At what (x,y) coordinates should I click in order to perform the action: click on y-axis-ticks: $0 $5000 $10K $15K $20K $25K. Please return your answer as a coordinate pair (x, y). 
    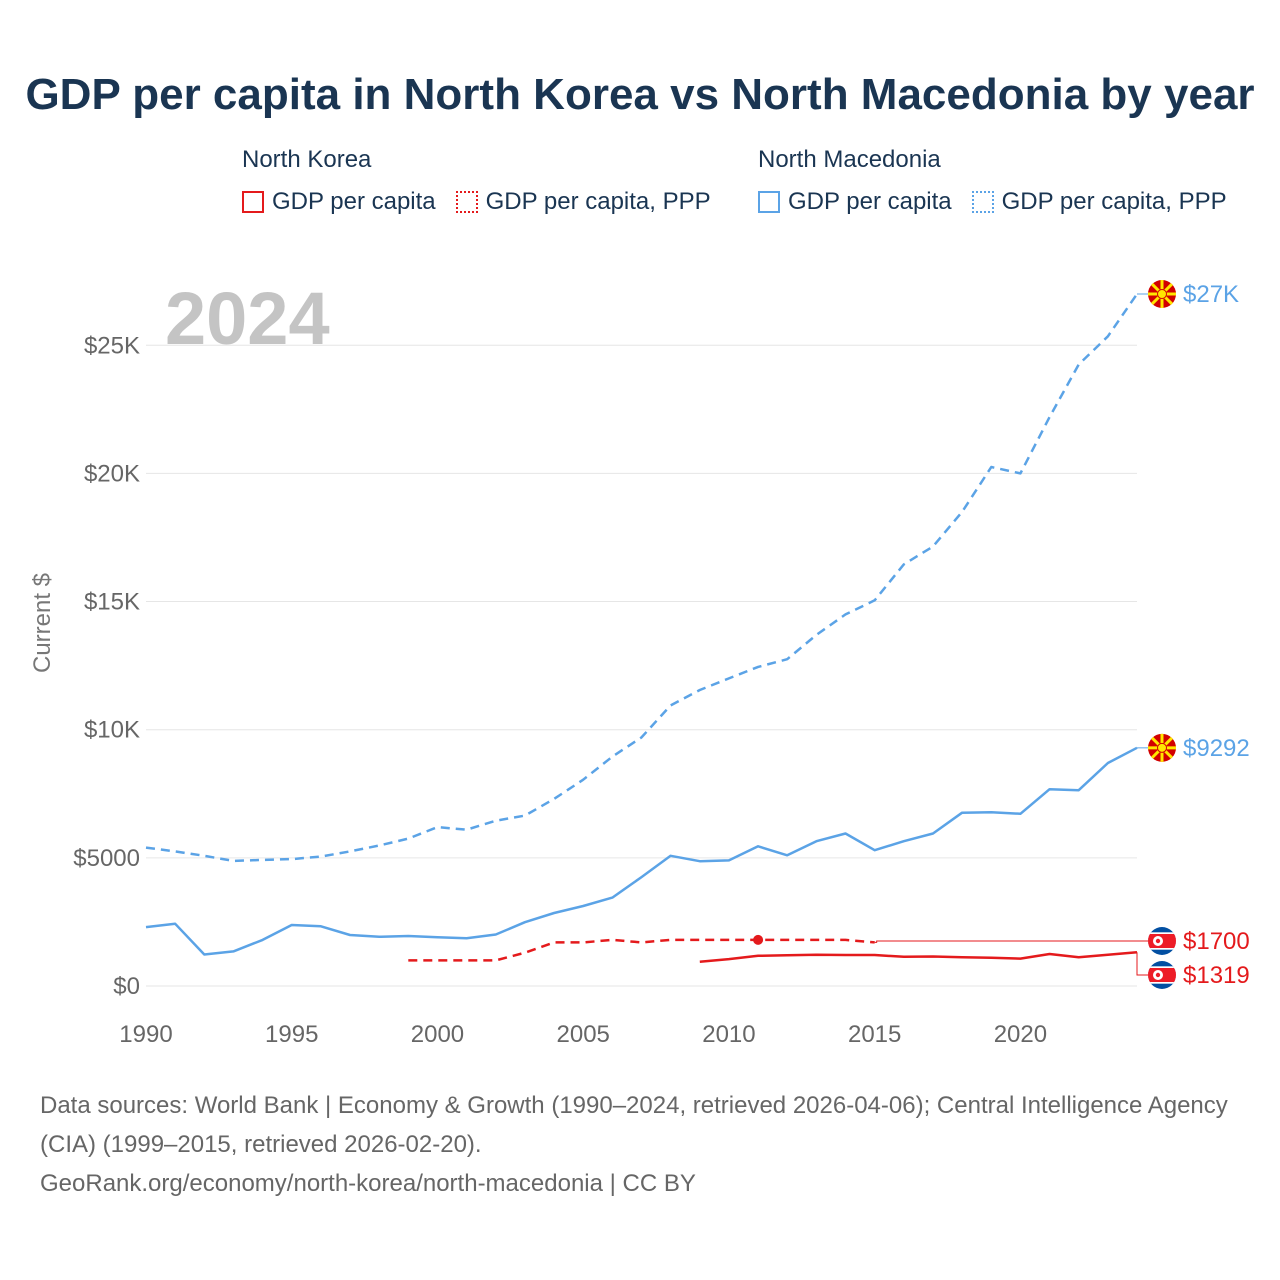
    Looking at the image, I should click on (106, 666).